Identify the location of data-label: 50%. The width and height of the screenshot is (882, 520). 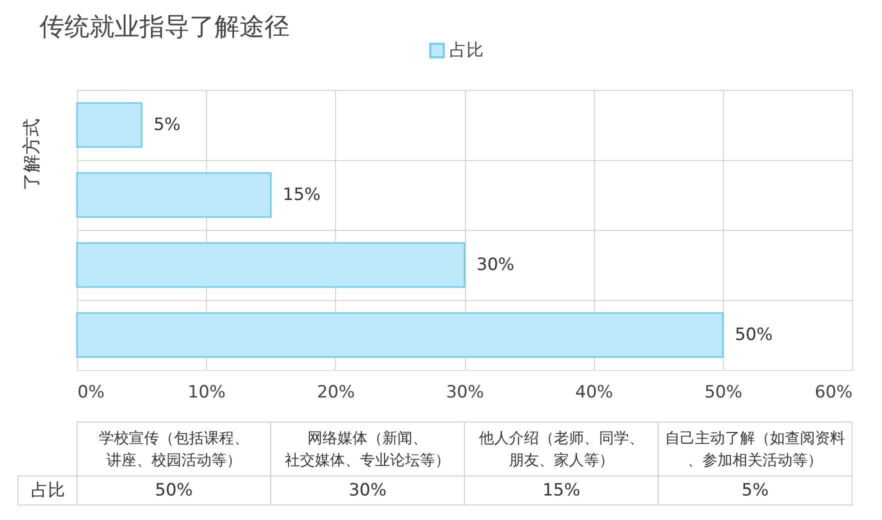
(753, 335).